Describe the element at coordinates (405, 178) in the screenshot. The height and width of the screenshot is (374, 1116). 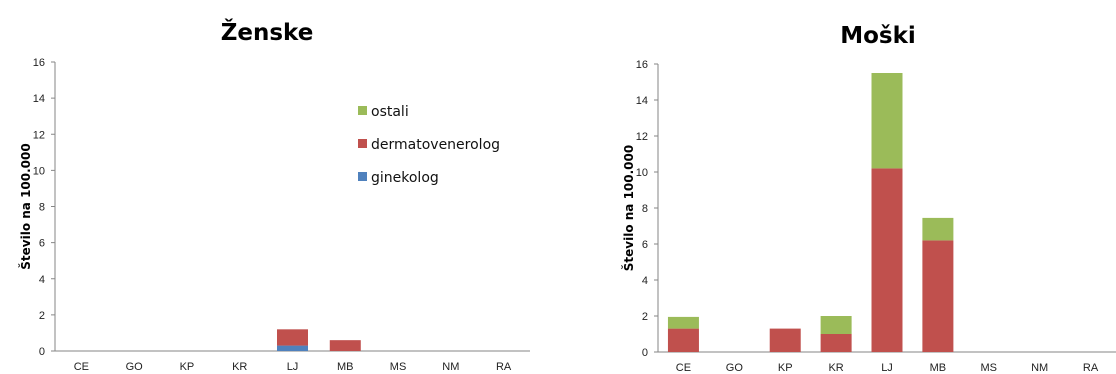
I see `legend-label: ginekolog` at that location.